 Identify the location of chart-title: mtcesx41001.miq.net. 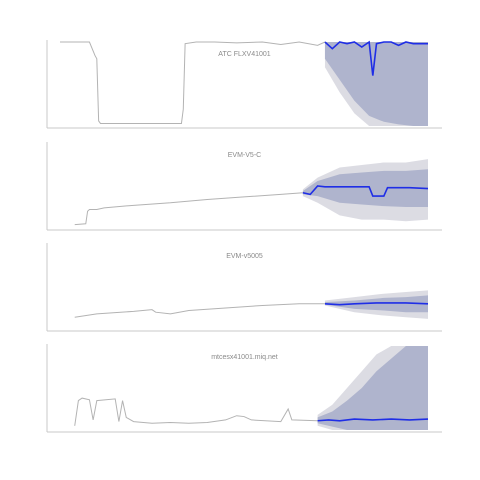
(244, 357).